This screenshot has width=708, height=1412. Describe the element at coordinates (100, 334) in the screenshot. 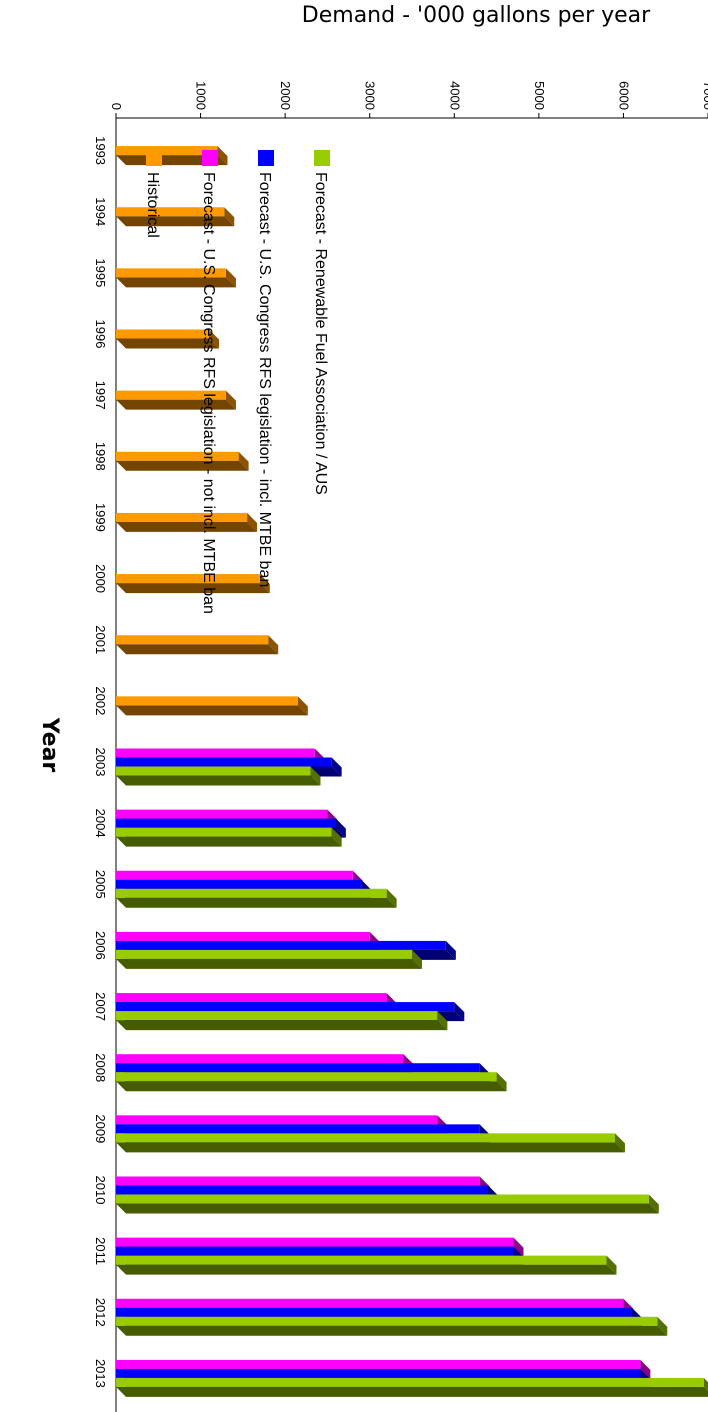

I see `x-tick-label: 1996` at that location.